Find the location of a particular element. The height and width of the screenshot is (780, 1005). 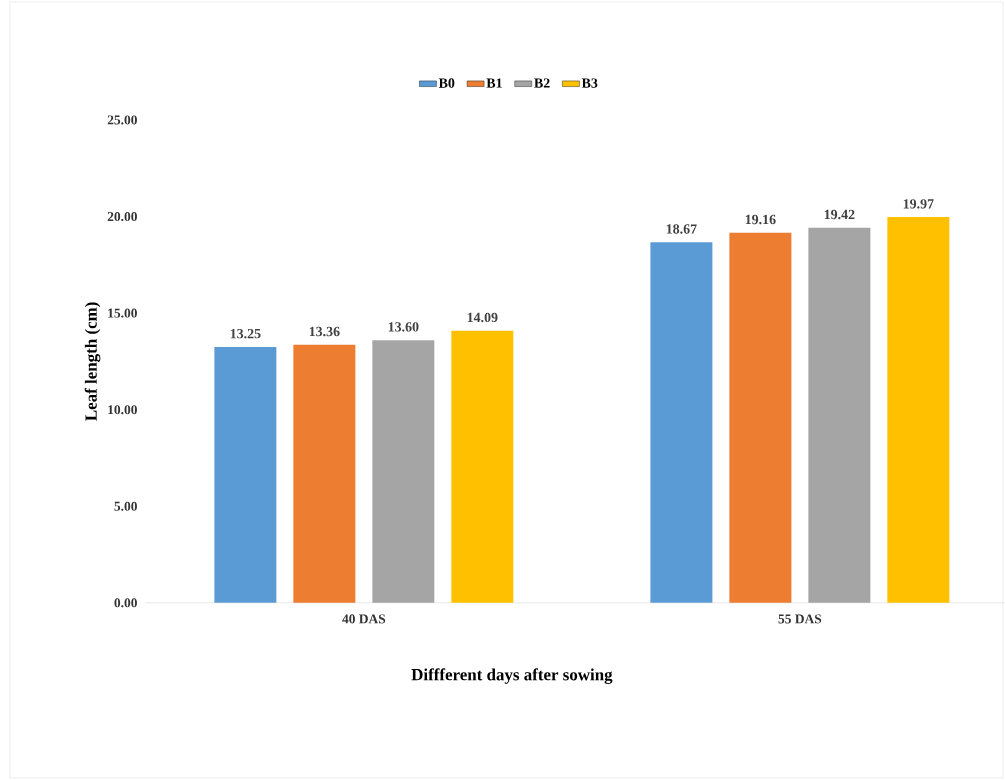

x-tick-label: 55 DAS is located at coordinates (800, 619).